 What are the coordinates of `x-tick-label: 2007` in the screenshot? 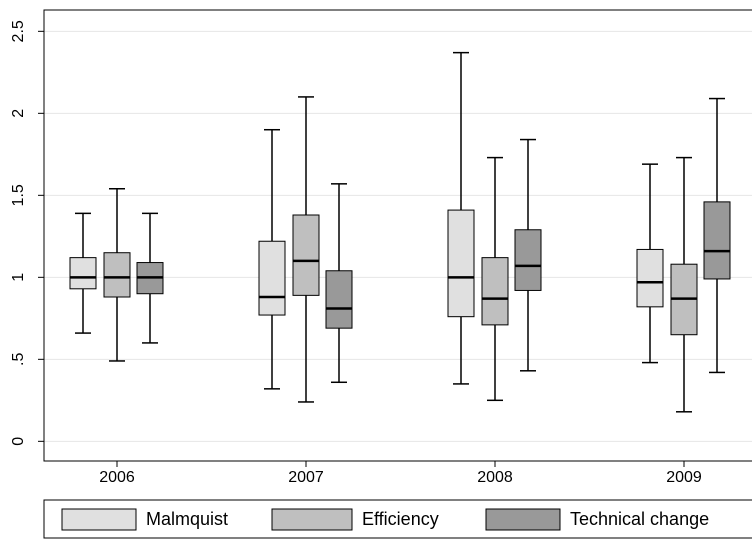 It's located at (306, 477).